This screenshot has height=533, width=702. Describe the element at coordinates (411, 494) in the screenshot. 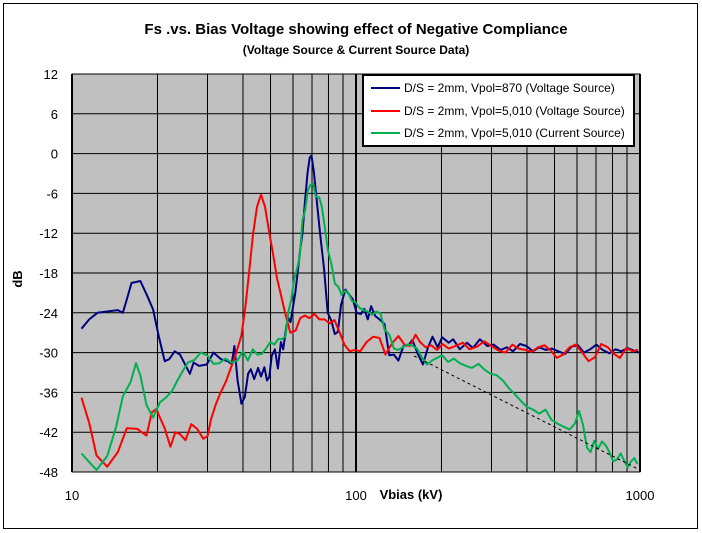

I see `x-axis-label: Vbias (kV)` at that location.